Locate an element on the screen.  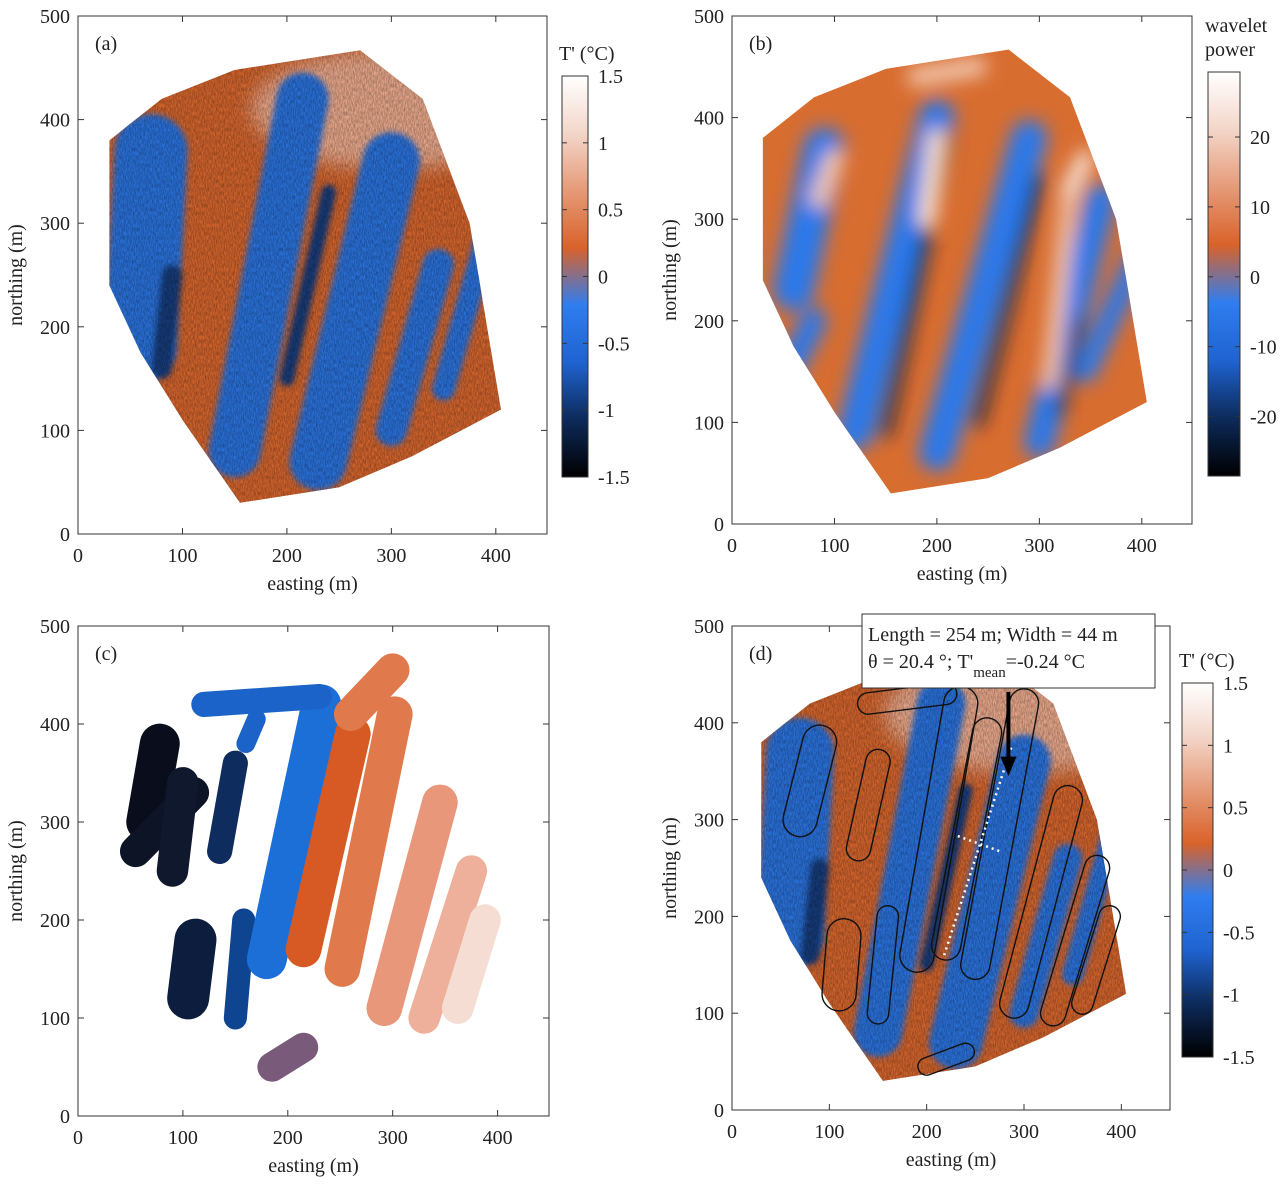
dotted-axis is located at coordinates (978, 849).